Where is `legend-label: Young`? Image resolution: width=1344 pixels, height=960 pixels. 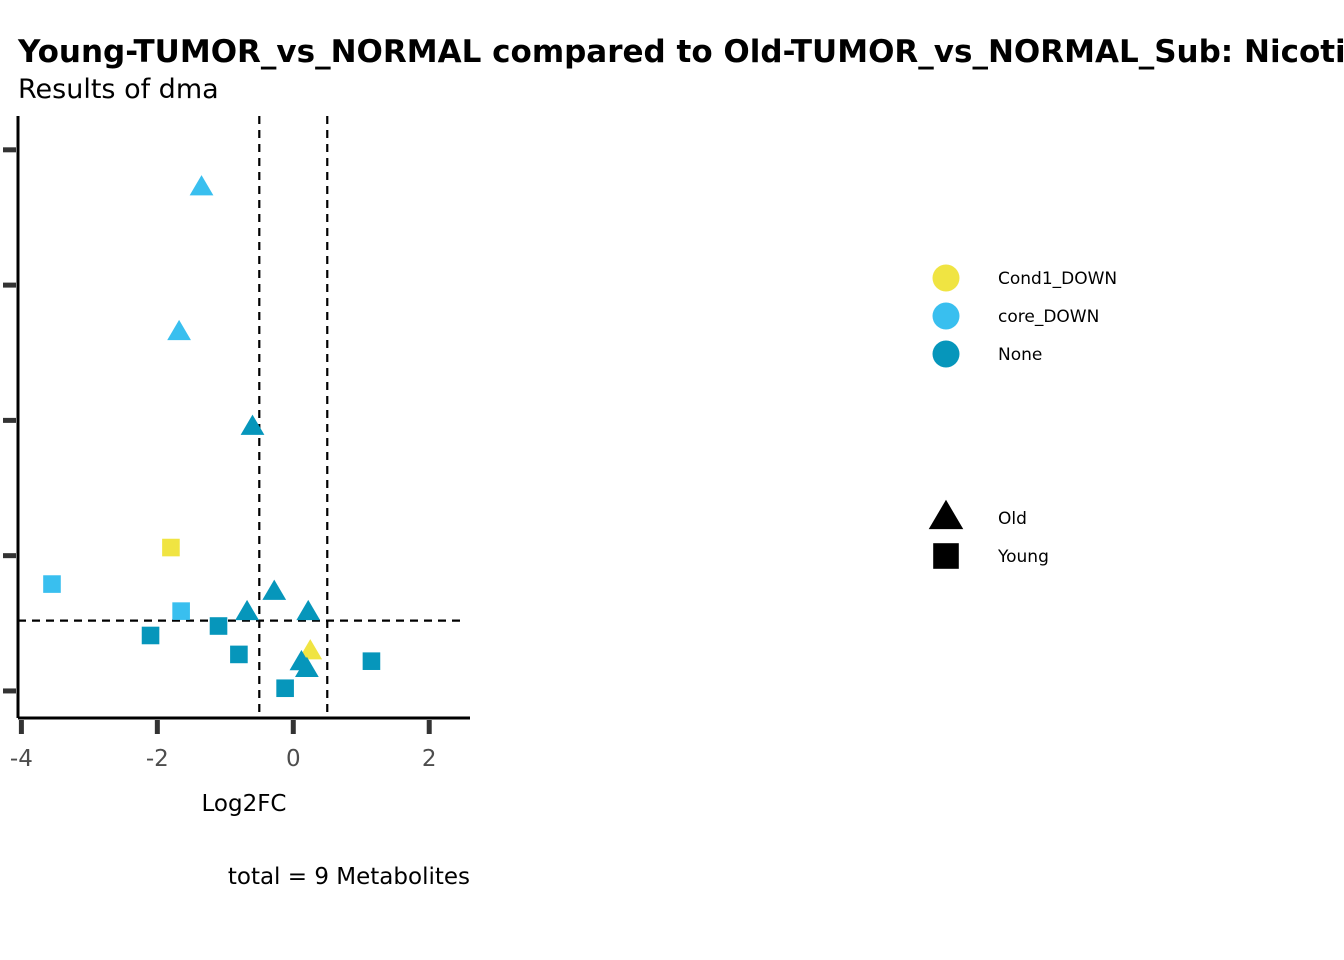 legend-label: Young is located at coordinates (1023, 557).